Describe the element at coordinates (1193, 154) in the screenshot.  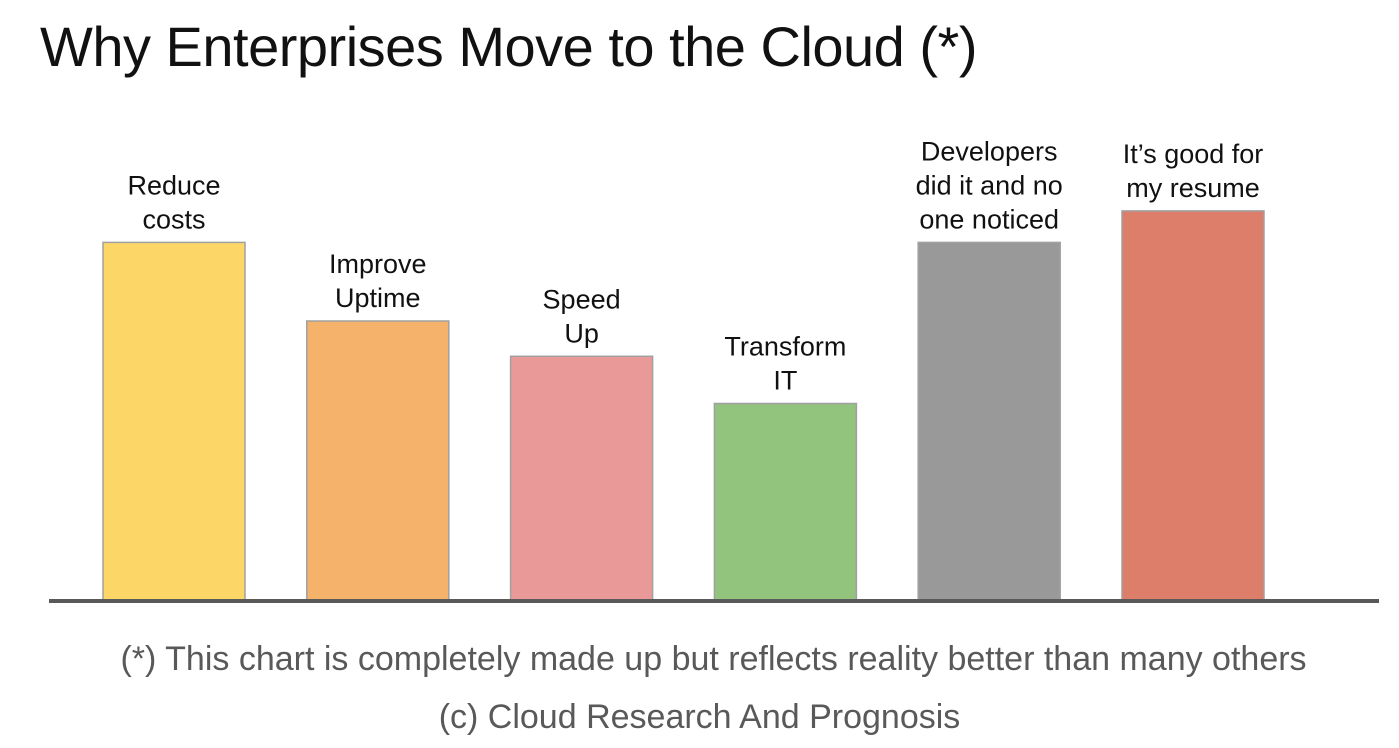
I see `category-label-line: It’s good for` at that location.